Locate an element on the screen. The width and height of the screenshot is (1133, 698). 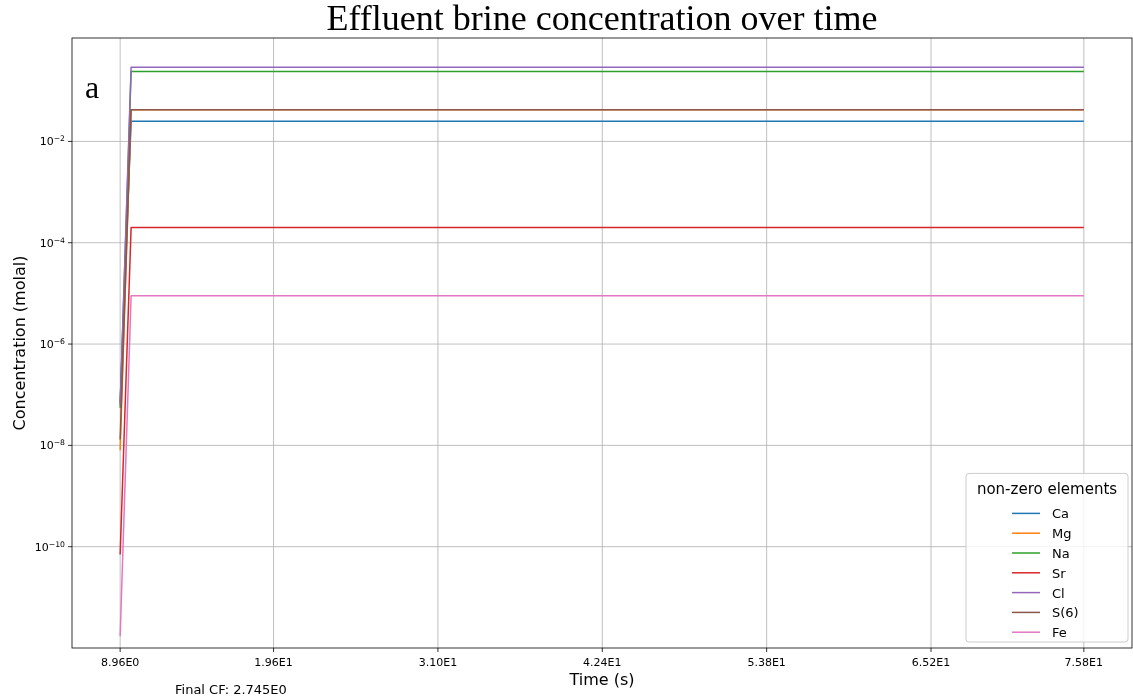
y-tick-label: 10$^{−6}$ is located at coordinates (52, 344).